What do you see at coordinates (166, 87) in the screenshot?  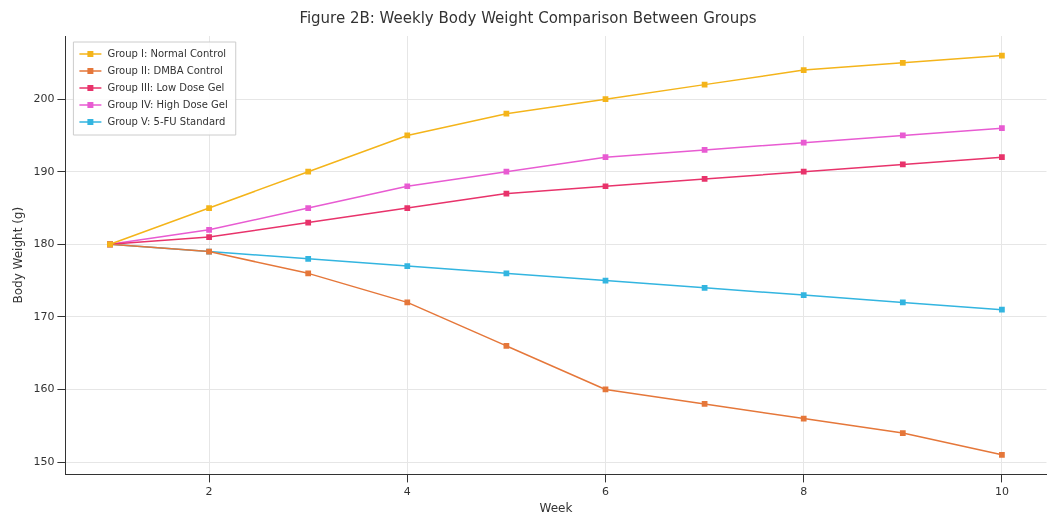 I see `legend-label: Group III: Low Dose Gel` at bounding box center [166, 87].